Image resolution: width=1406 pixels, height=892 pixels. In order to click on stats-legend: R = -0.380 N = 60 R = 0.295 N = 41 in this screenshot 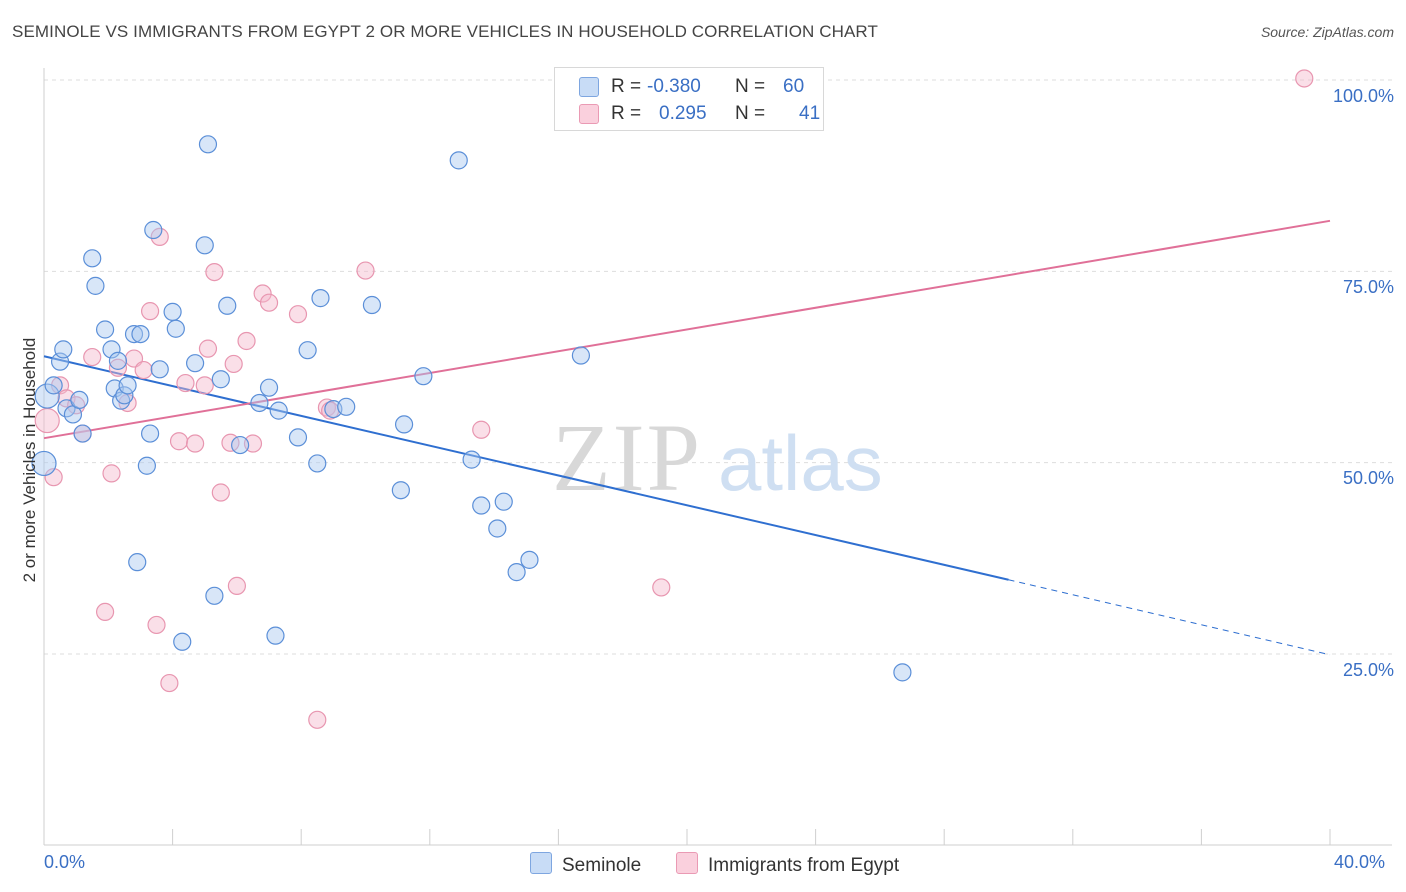, I will do `click(689, 99)`.